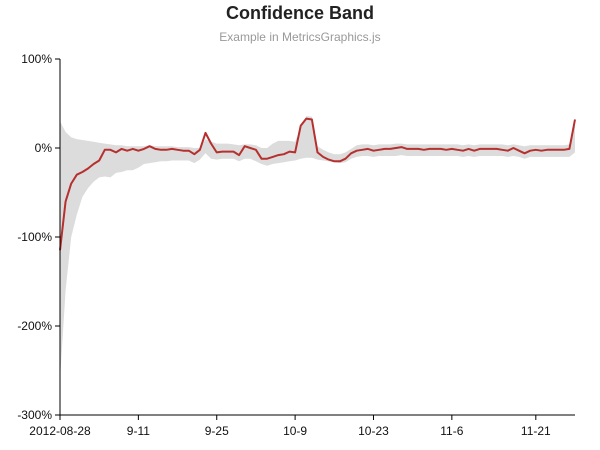 Image resolution: width=600 pixels, height=450 pixels. I want to click on x-tick-label: 10-23, so click(373, 431).